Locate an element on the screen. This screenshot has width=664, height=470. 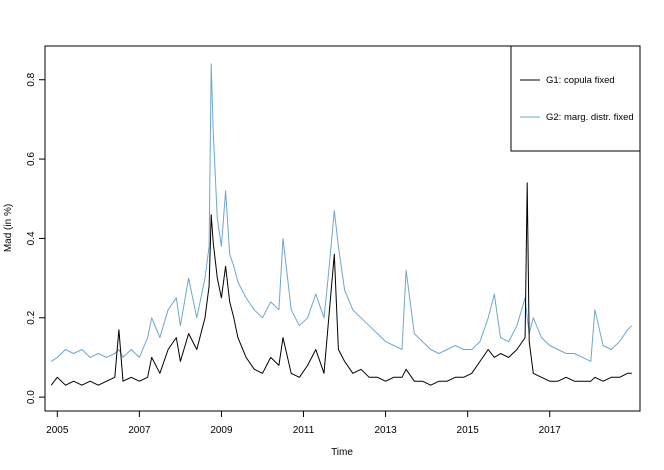
x-tick-label: 2013 is located at coordinates (385, 430).